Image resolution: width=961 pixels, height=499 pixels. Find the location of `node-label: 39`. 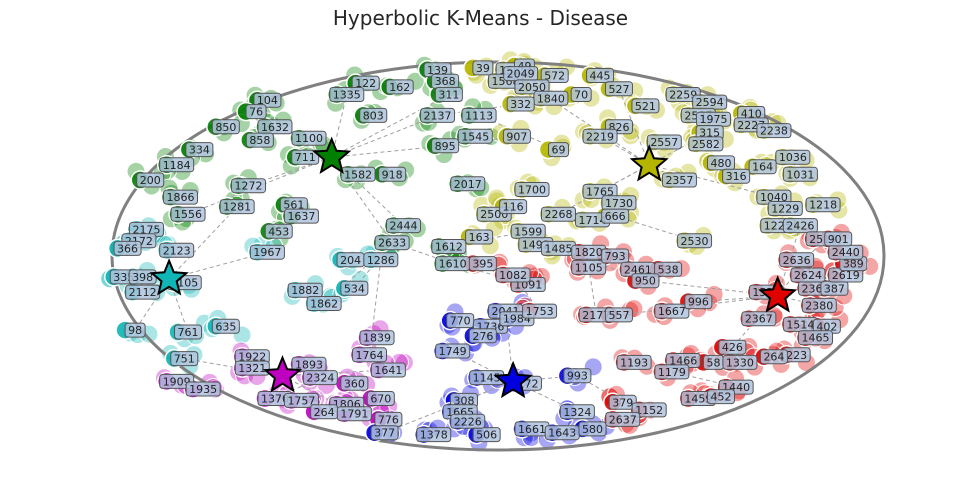

node-label: 39 is located at coordinates (483, 68).